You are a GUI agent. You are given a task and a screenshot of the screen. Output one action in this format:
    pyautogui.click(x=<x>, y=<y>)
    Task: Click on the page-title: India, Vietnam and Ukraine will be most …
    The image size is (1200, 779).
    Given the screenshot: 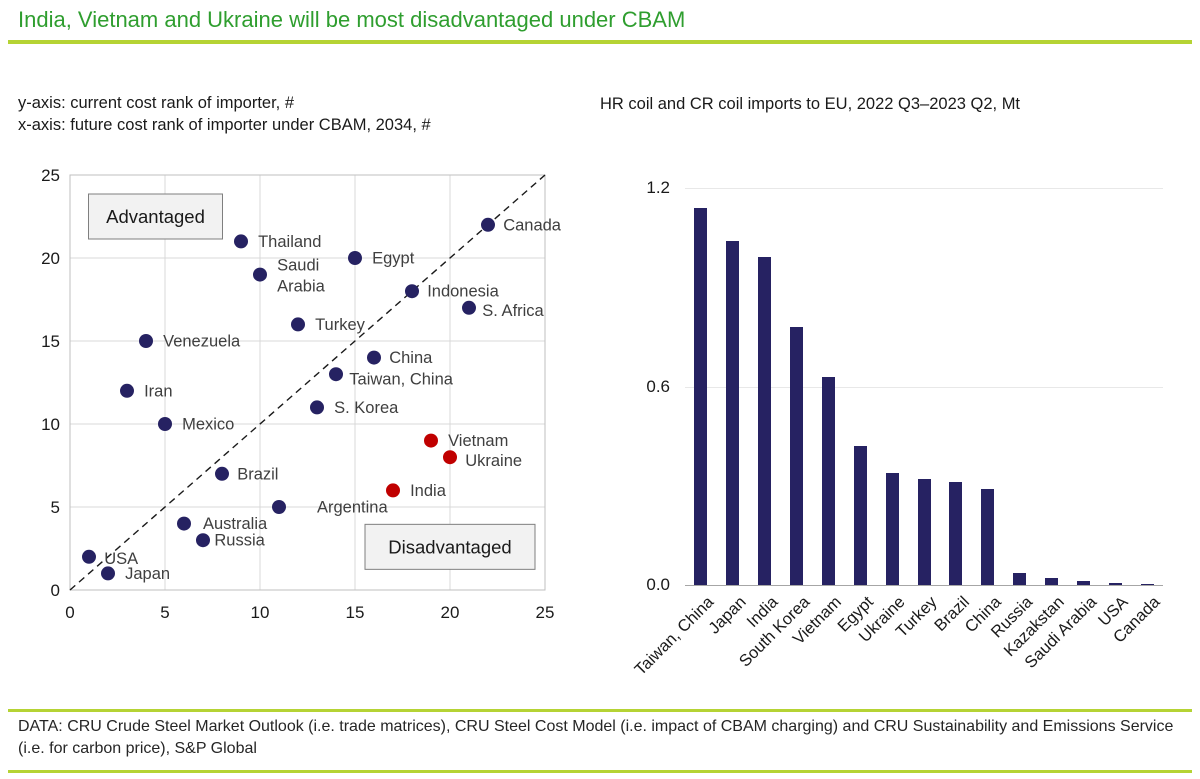 What is the action you would take?
    pyautogui.click(x=352, y=19)
    